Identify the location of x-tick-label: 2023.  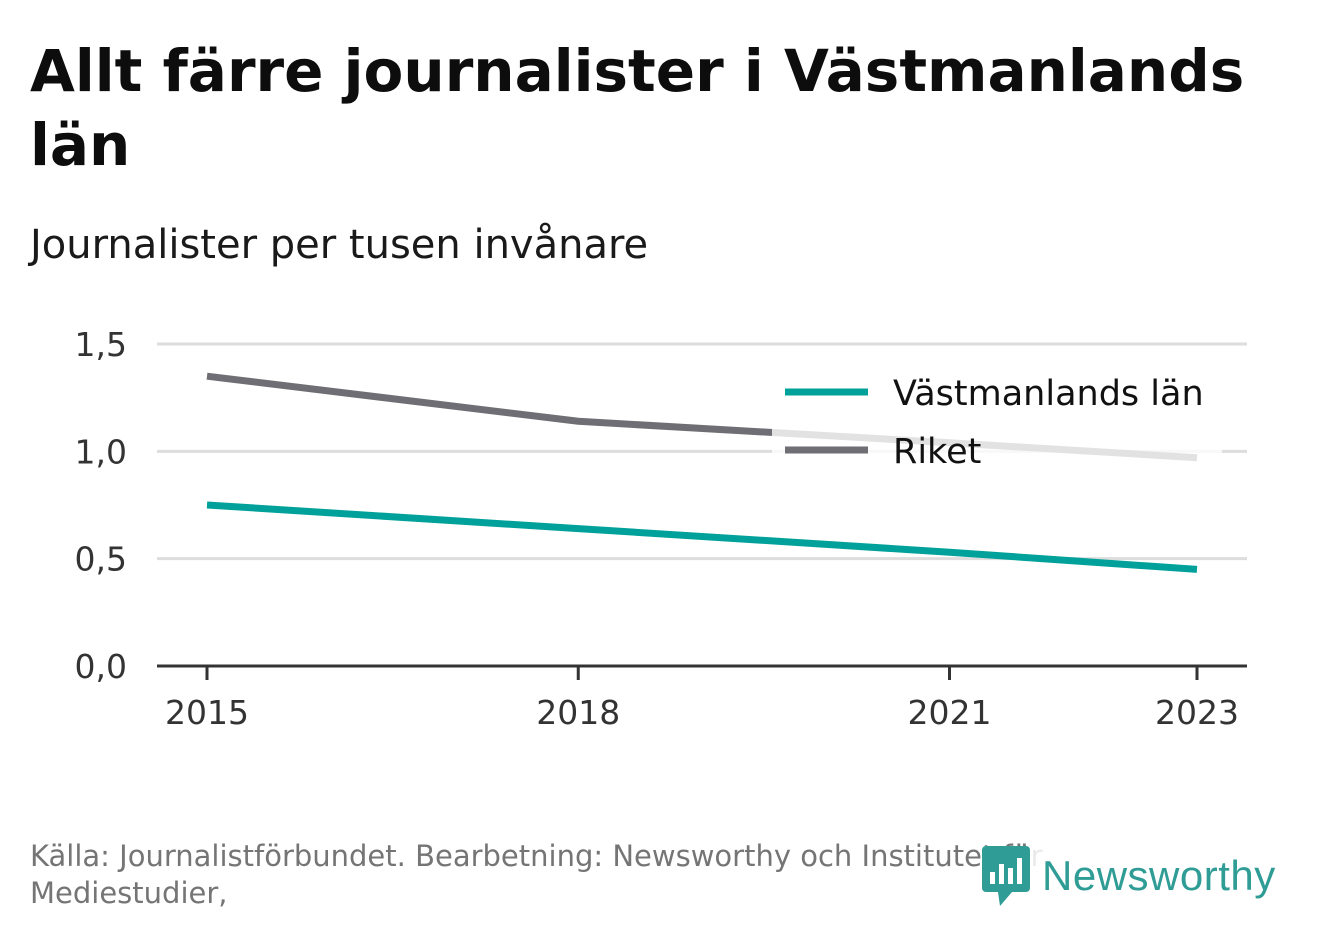
(1197, 712).